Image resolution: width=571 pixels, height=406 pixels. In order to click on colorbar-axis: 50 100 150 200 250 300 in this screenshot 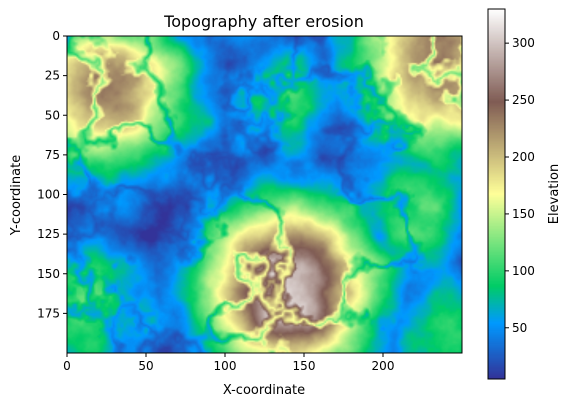, I will do `click(520, 185)`.